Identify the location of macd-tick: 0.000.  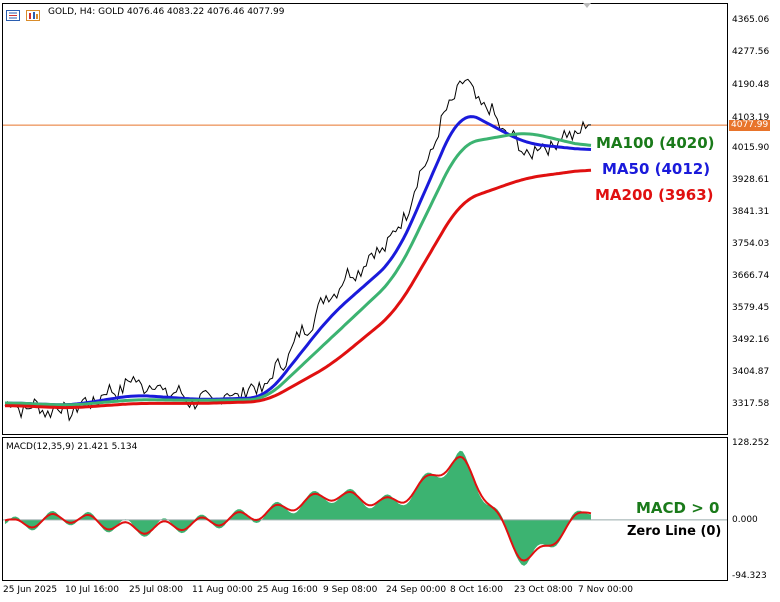
(745, 520).